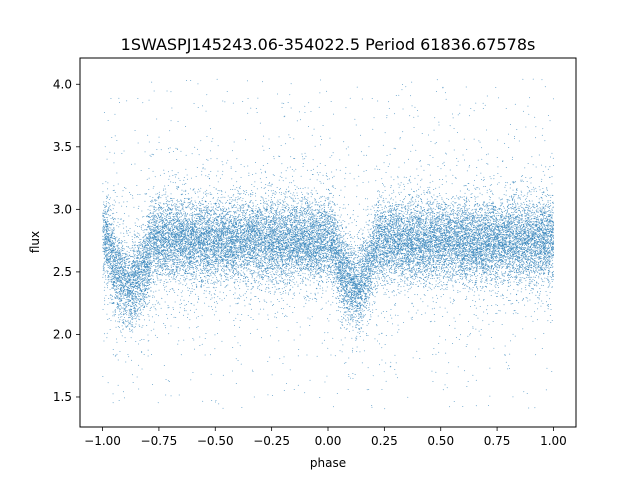 The image size is (640, 480). I want to click on x-tick-label: 0.75, so click(497, 441).